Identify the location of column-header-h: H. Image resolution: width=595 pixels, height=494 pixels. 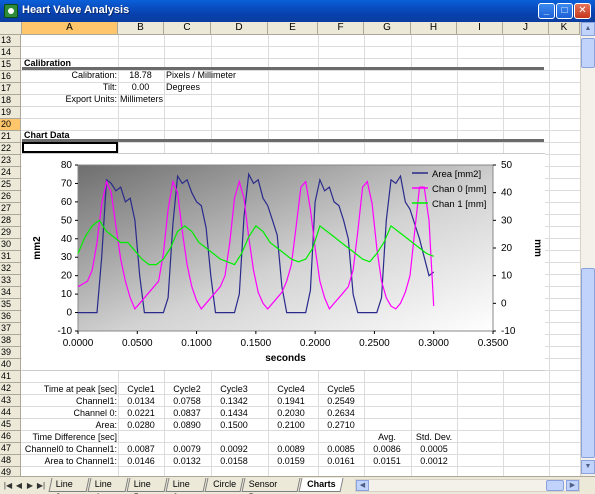
(434, 28).